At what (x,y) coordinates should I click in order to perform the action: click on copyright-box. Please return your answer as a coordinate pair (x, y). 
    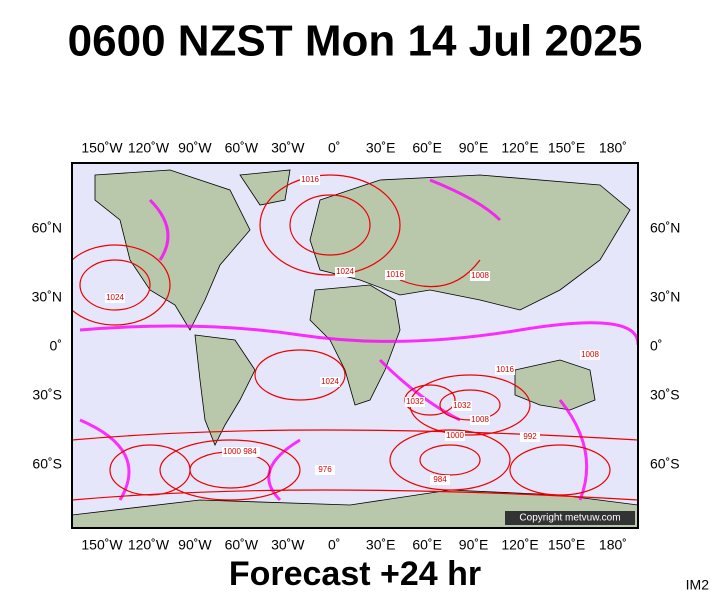
    Looking at the image, I should click on (570, 518).